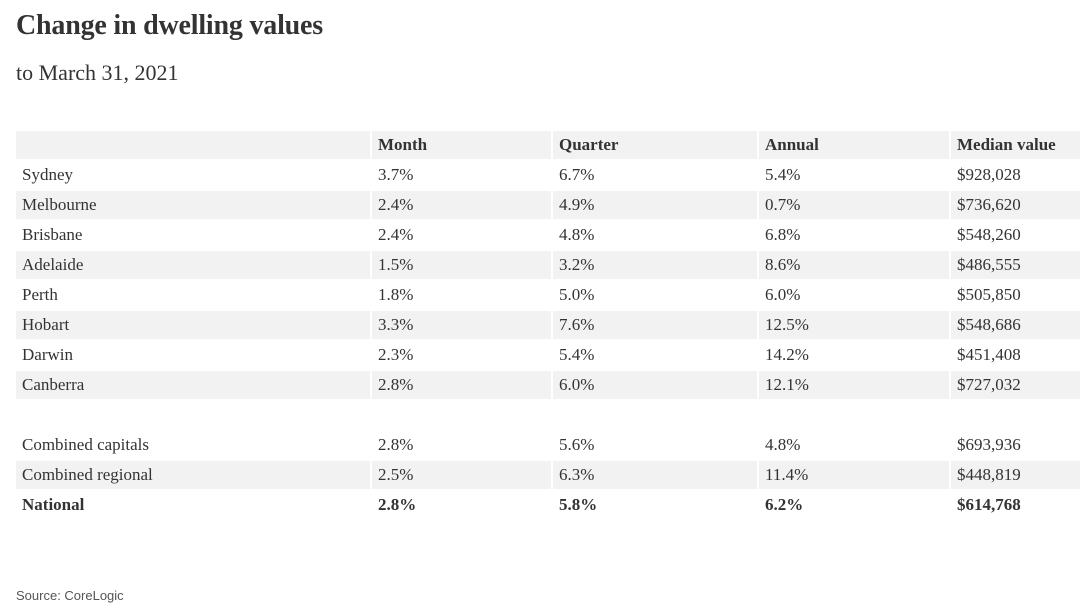 The image size is (1080, 610). I want to click on value-cell: 6.2%, so click(854, 505).